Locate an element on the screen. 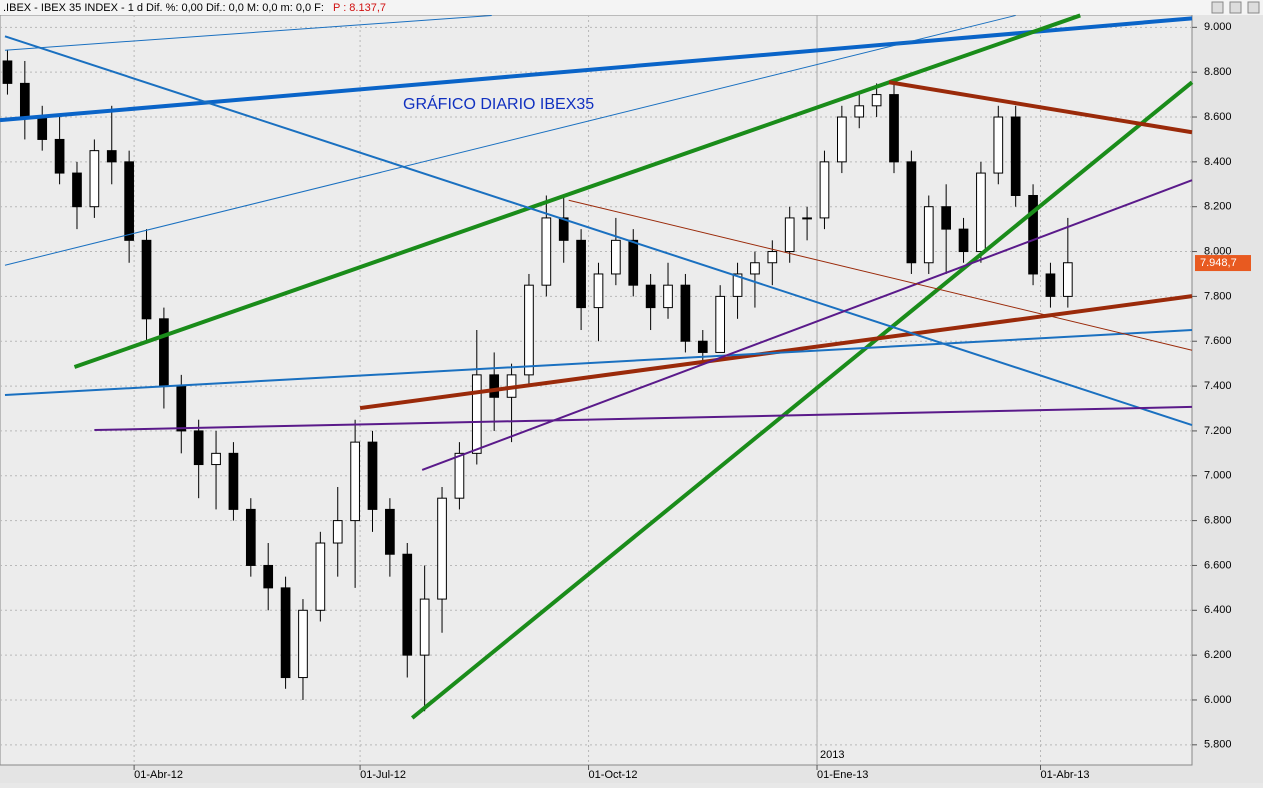 Image resolution: width=1263 pixels, height=788 pixels. y-tick-label: 8.600 is located at coordinates (1218, 117).